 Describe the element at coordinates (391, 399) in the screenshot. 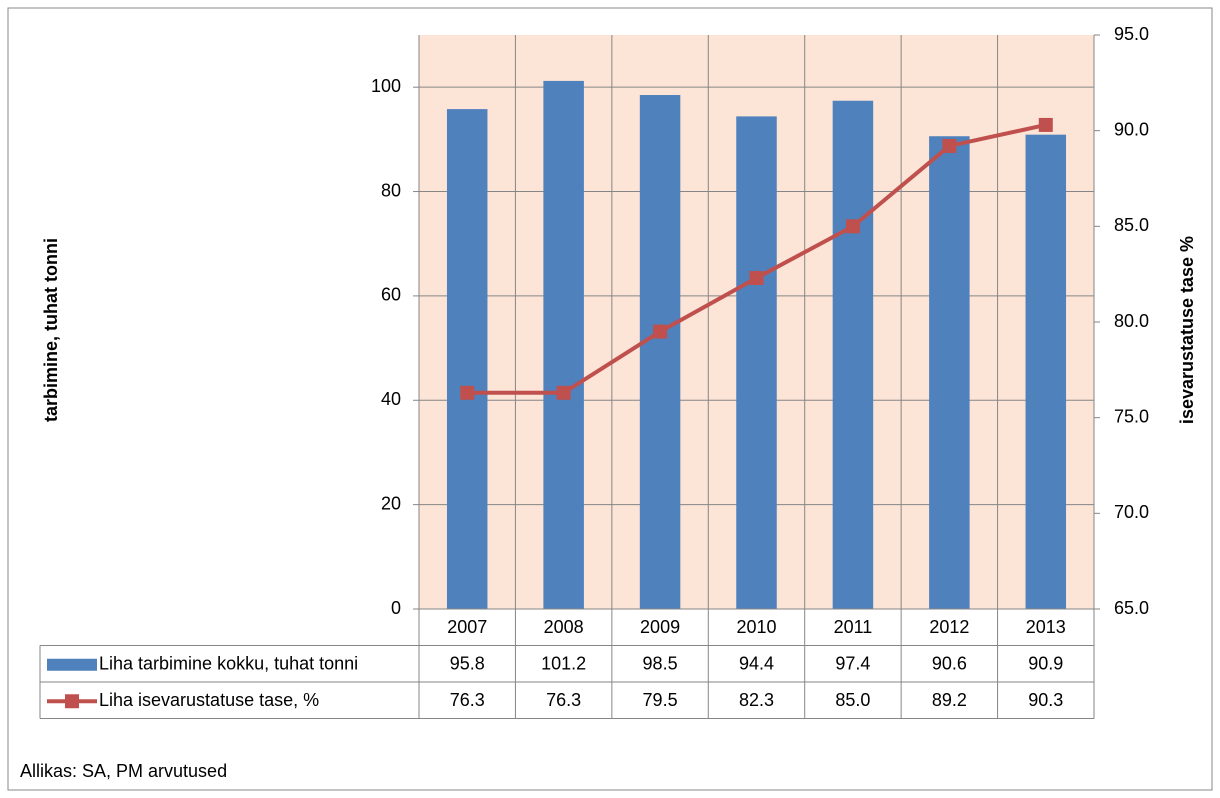

I see `y-tick-label: 40` at that location.